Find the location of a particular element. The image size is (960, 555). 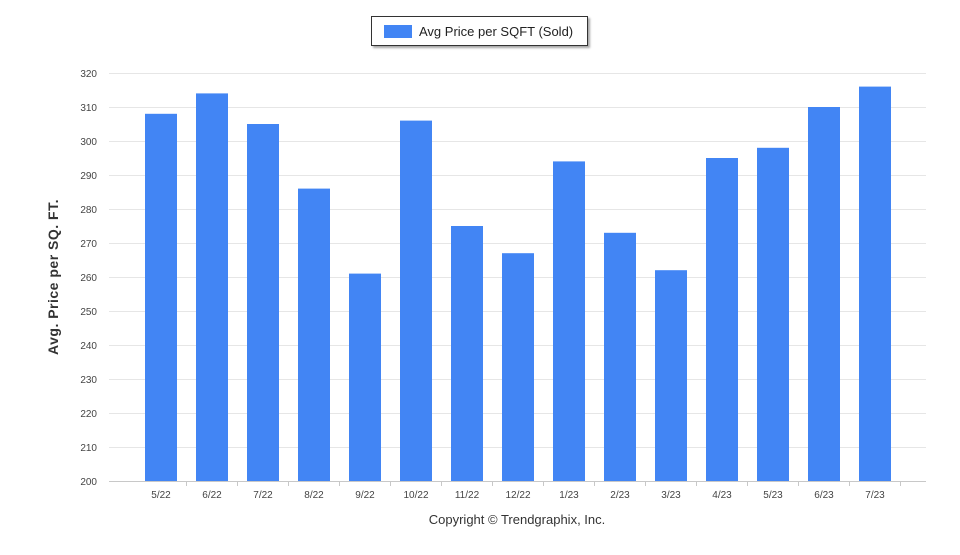

x-tick-label: 11/22 is located at coordinates (467, 495).